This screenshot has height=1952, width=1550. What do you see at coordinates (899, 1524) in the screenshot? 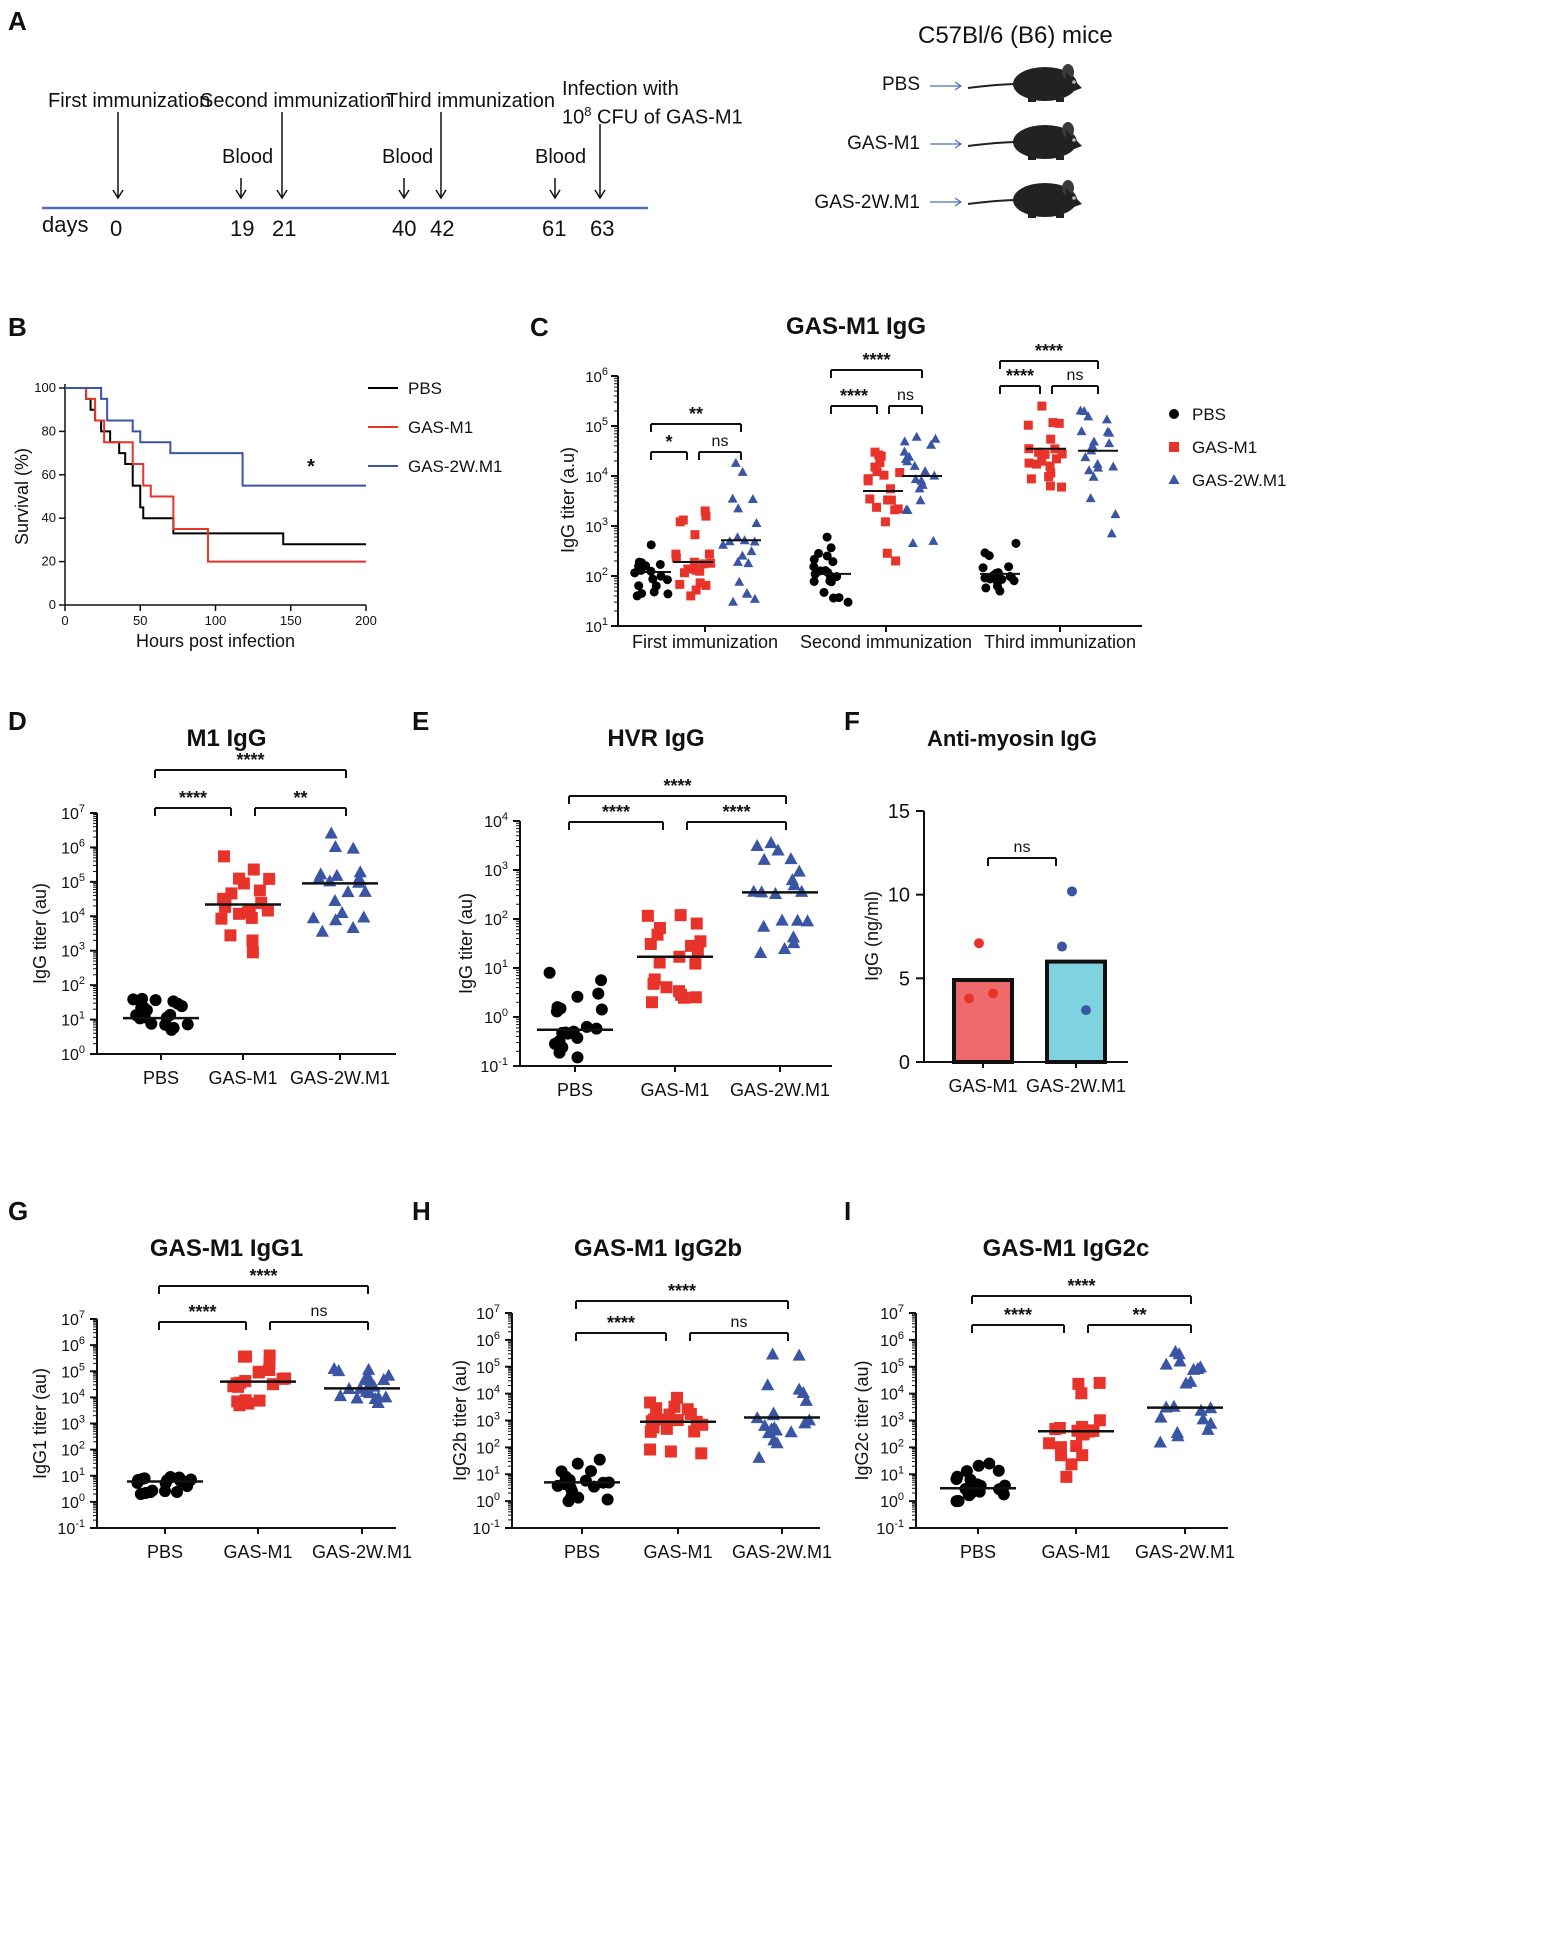
I see `I-ytick-exp-0: -1` at bounding box center [899, 1524].